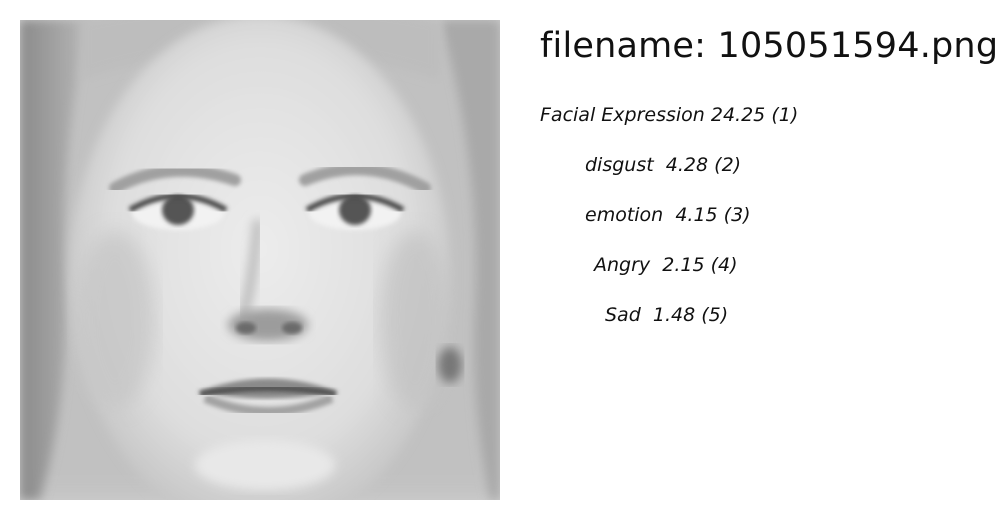  I want to click on label-rank: (4), so click(724, 265).